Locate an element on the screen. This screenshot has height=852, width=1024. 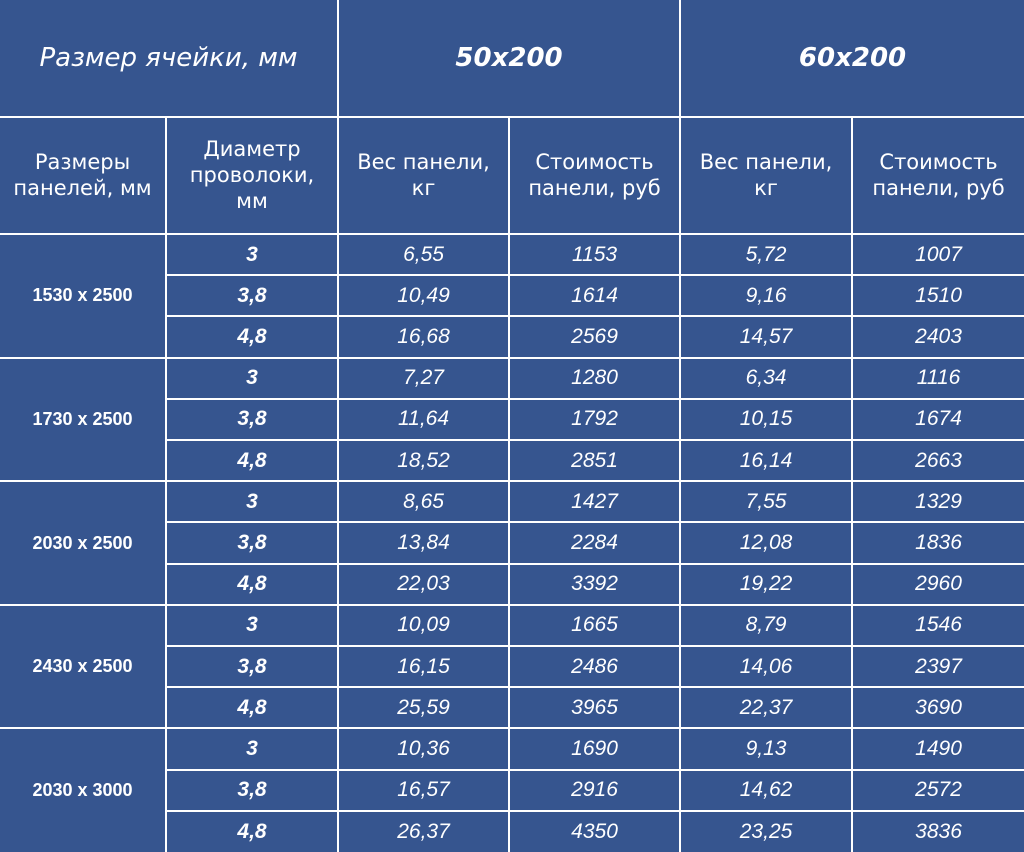
panel-size: 2030 x 2500 is located at coordinates (83, 543).